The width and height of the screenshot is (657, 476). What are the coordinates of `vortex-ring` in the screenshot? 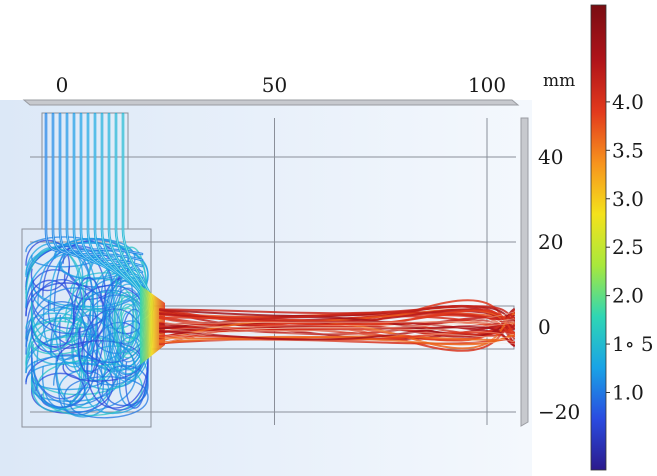 It's located at (128, 325).